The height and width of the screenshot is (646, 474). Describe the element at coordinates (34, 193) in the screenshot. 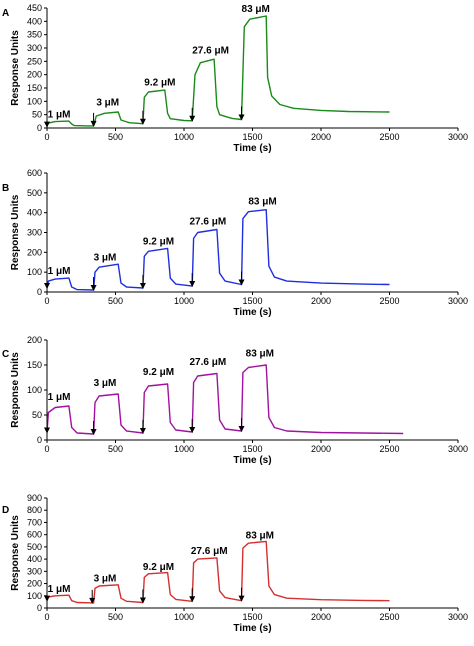

I see `y-tick-label: 500` at that location.